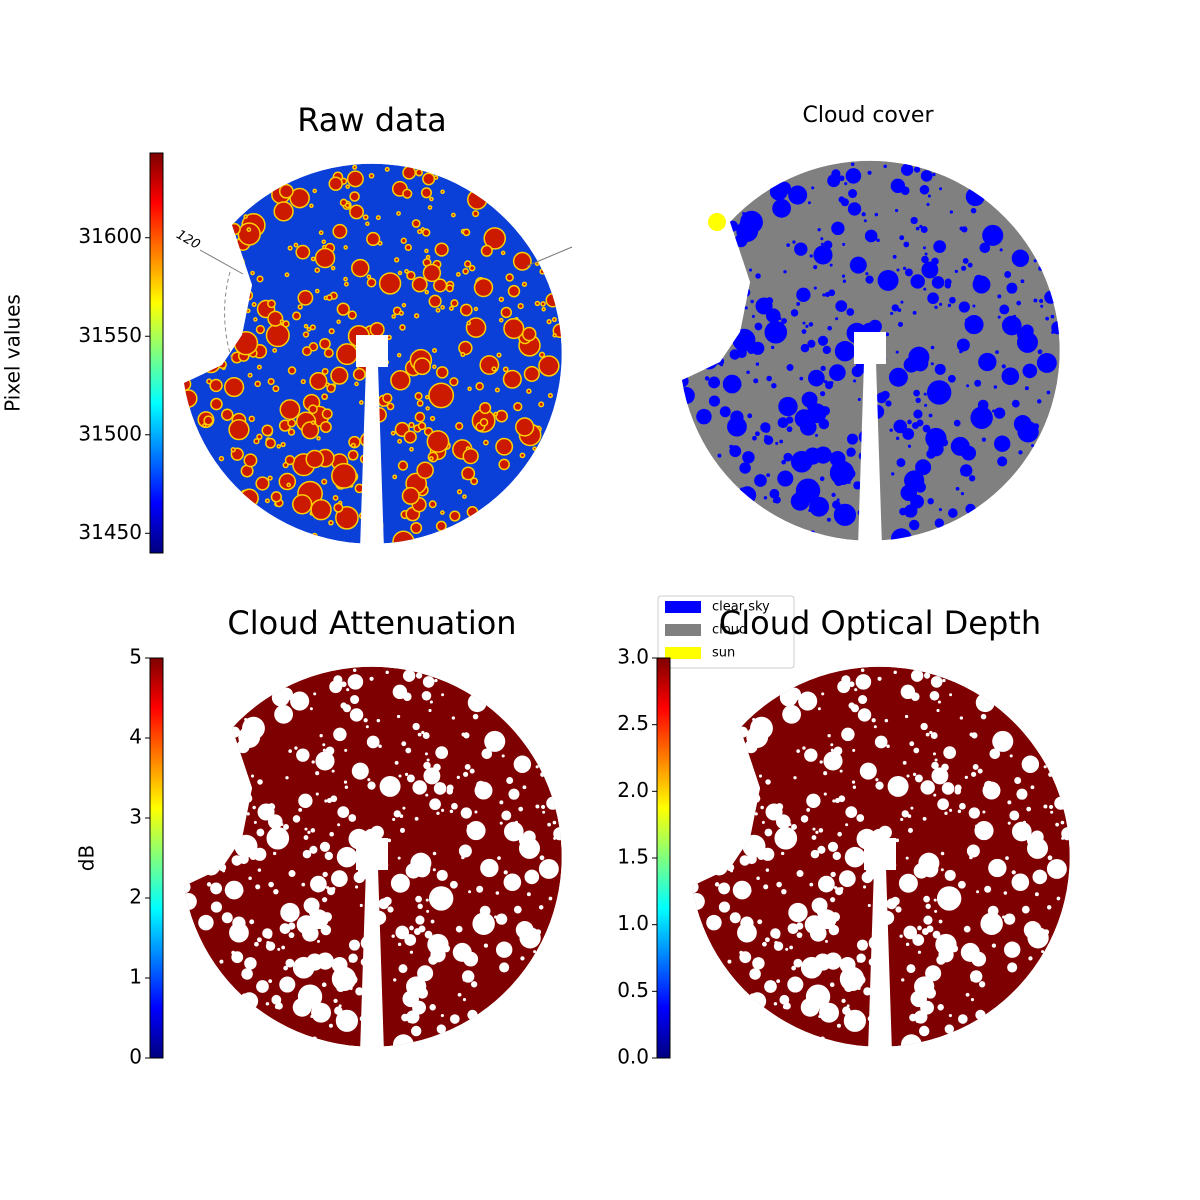  Describe the element at coordinates (723, 653) in the screenshot. I see `legend-label: sun` at that location.